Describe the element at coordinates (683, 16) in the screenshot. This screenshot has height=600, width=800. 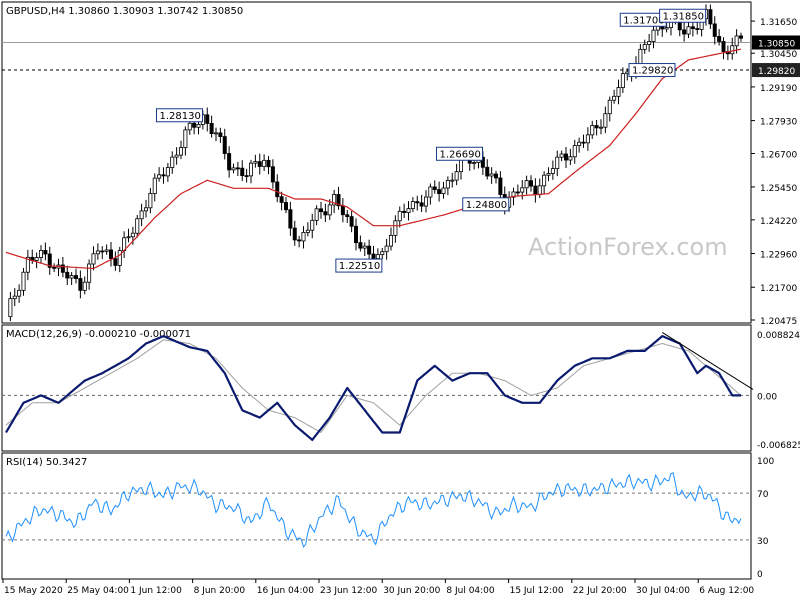
I see `price-annotation-label: 1.31850` at that location.